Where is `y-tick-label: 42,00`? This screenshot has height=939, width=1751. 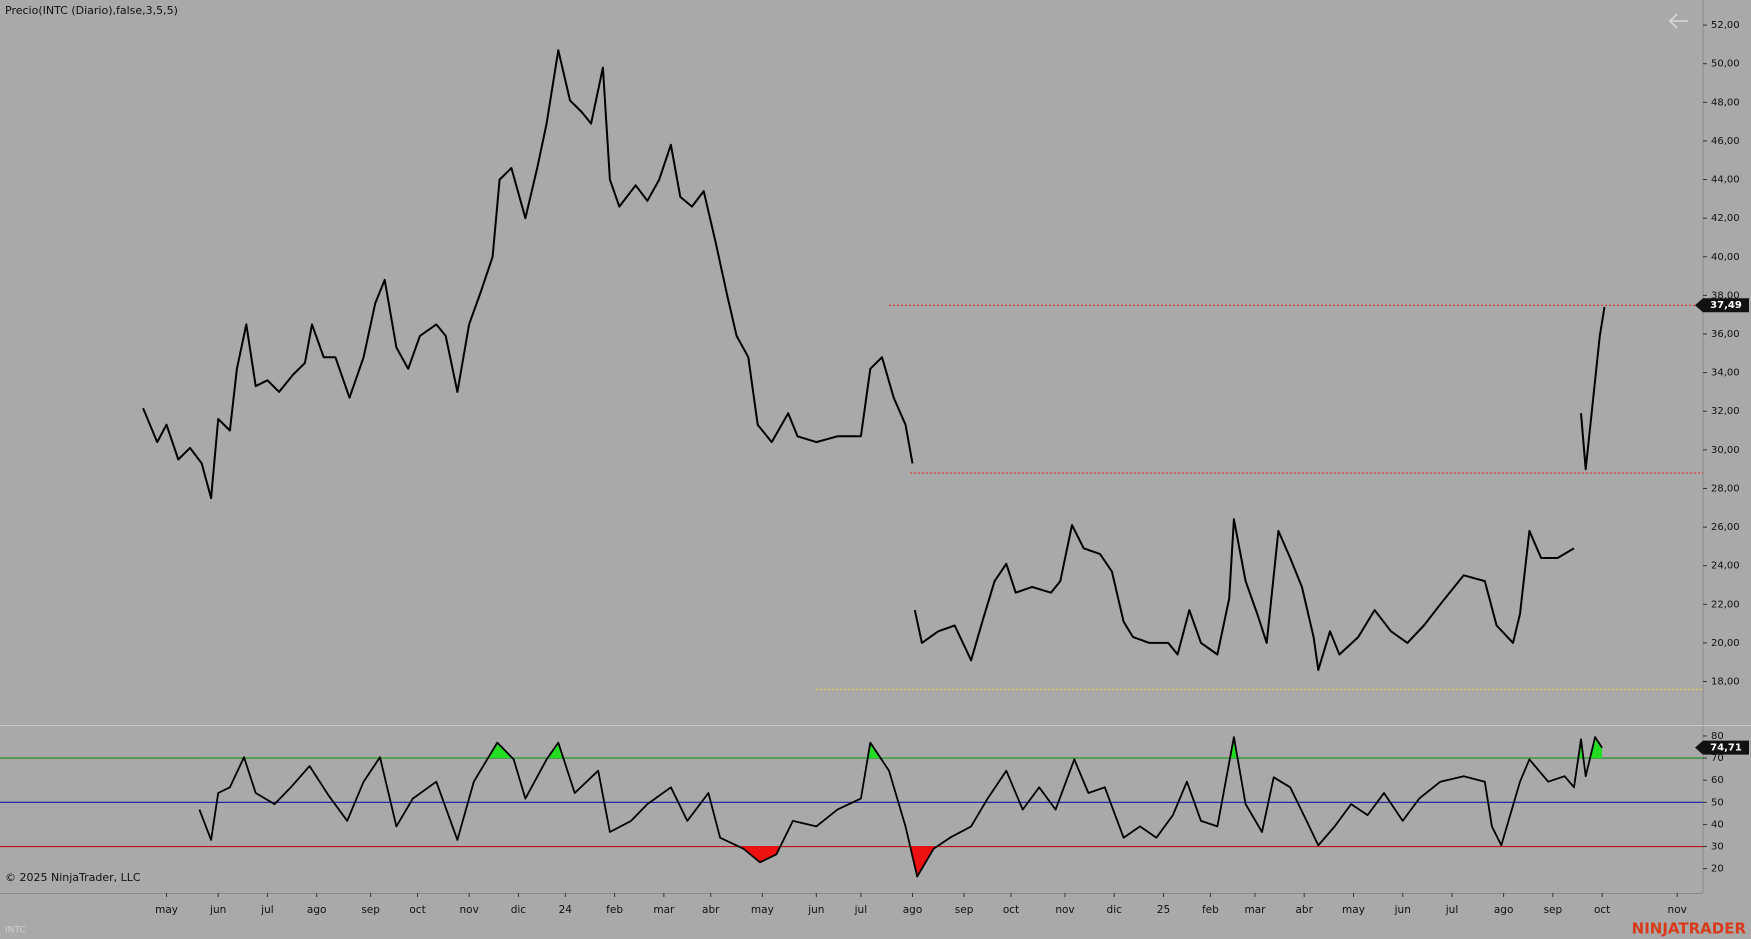 y-tick-label: 42,00 is located at coordinates (1725, 218).